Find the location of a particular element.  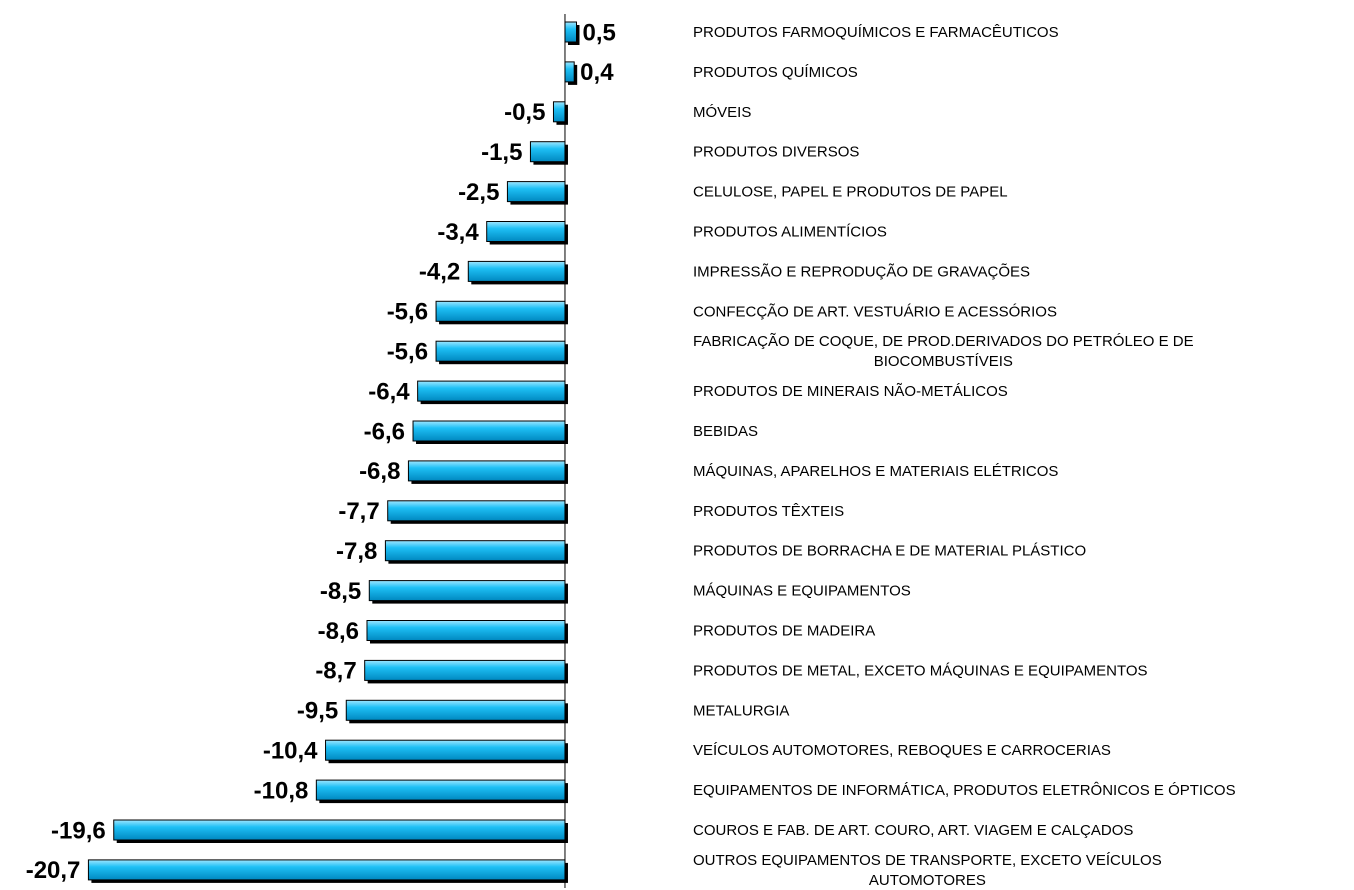

category-label: MÓVEIS is located at coordinates (722, 112).